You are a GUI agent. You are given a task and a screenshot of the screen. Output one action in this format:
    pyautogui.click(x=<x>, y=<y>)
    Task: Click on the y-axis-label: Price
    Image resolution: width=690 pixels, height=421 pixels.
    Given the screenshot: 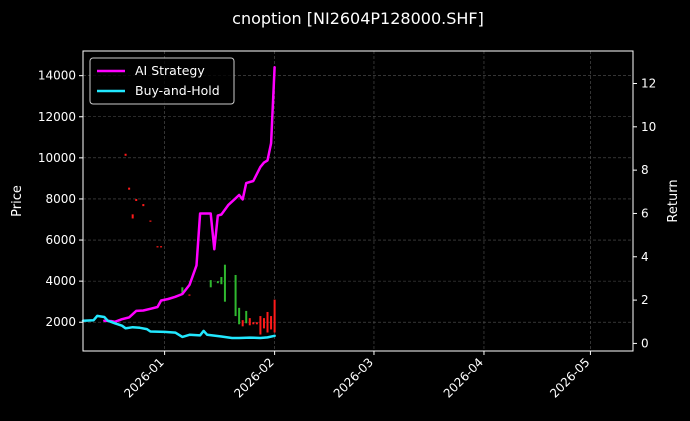 What is the action you would take?
    pyautogui.click(x=17, y=201)
    